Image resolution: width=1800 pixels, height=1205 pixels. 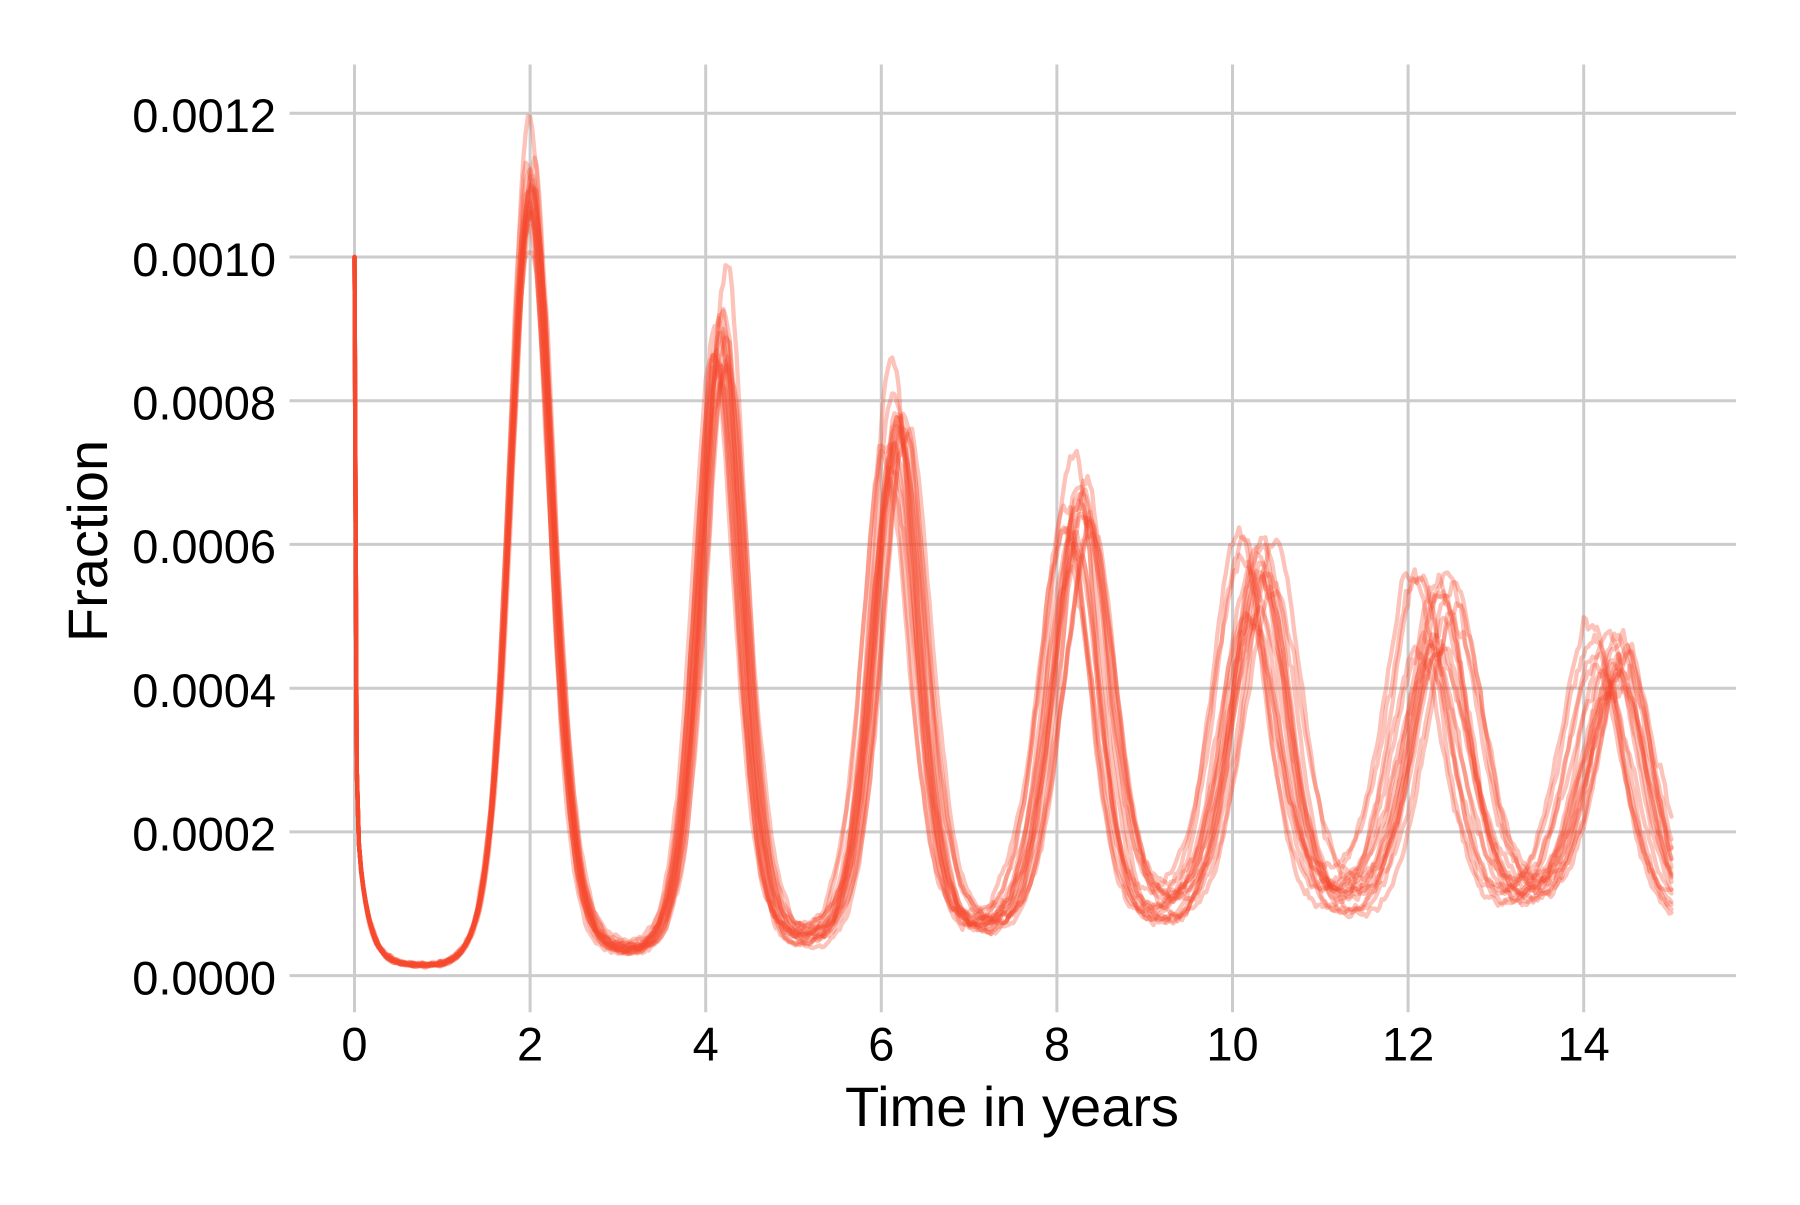 What do you see at coordinates (204, 115) in the screenshot?
I see `svg-text: 0.0012` at bounding box center [204, 115].